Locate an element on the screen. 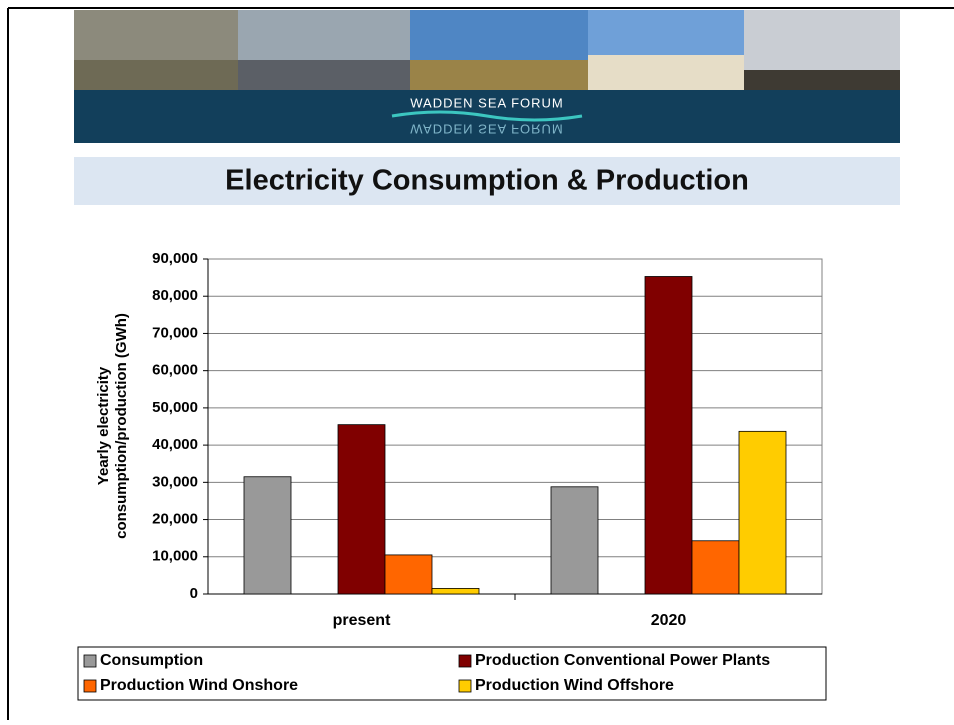  title-band is located at coordinates (487, 181).